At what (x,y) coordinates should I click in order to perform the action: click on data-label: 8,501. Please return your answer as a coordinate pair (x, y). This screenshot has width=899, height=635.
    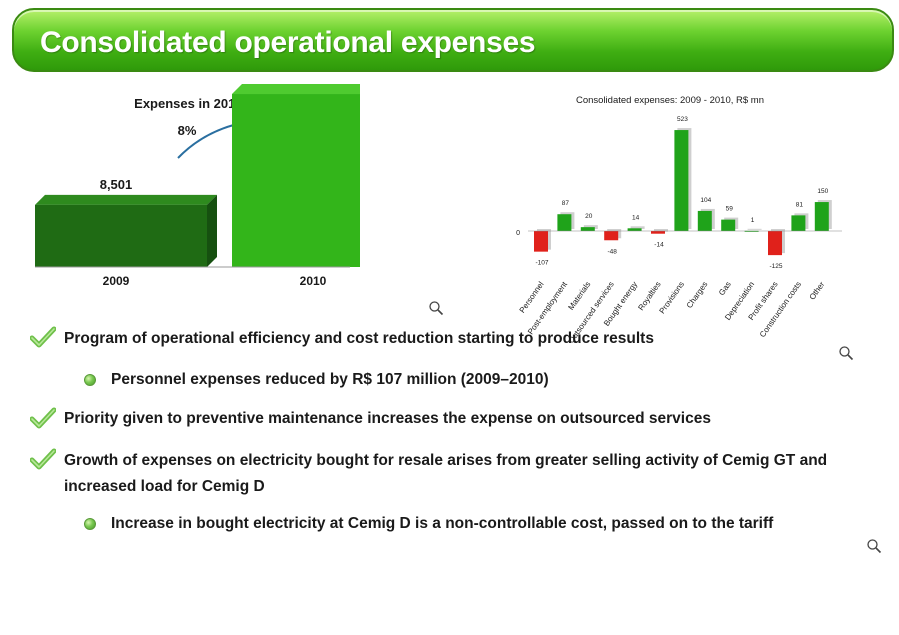
    Looking at the image, I should click on (116, 184).